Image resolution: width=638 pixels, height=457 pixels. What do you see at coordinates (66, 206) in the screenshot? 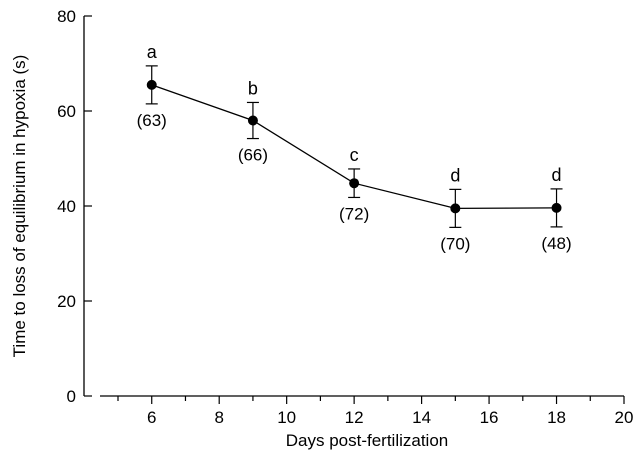
I see `y-tick-label: 40` at bounding box center [66, 206].